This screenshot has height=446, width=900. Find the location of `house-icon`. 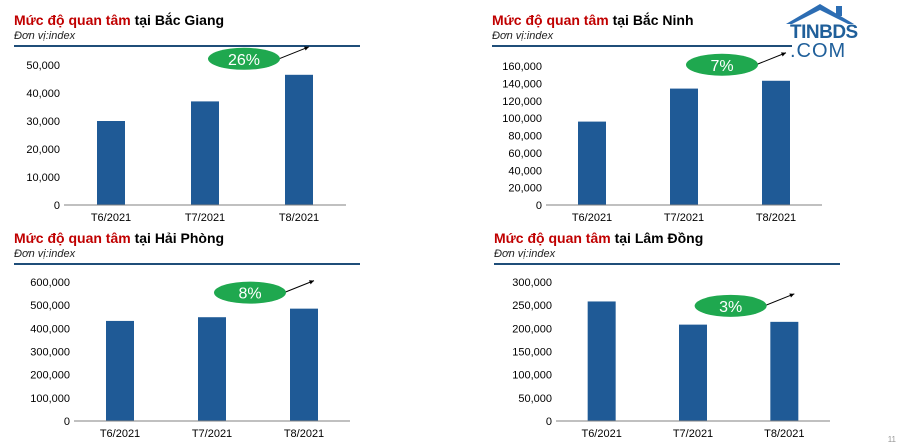

house-icon is located at coordinates (820, 14).